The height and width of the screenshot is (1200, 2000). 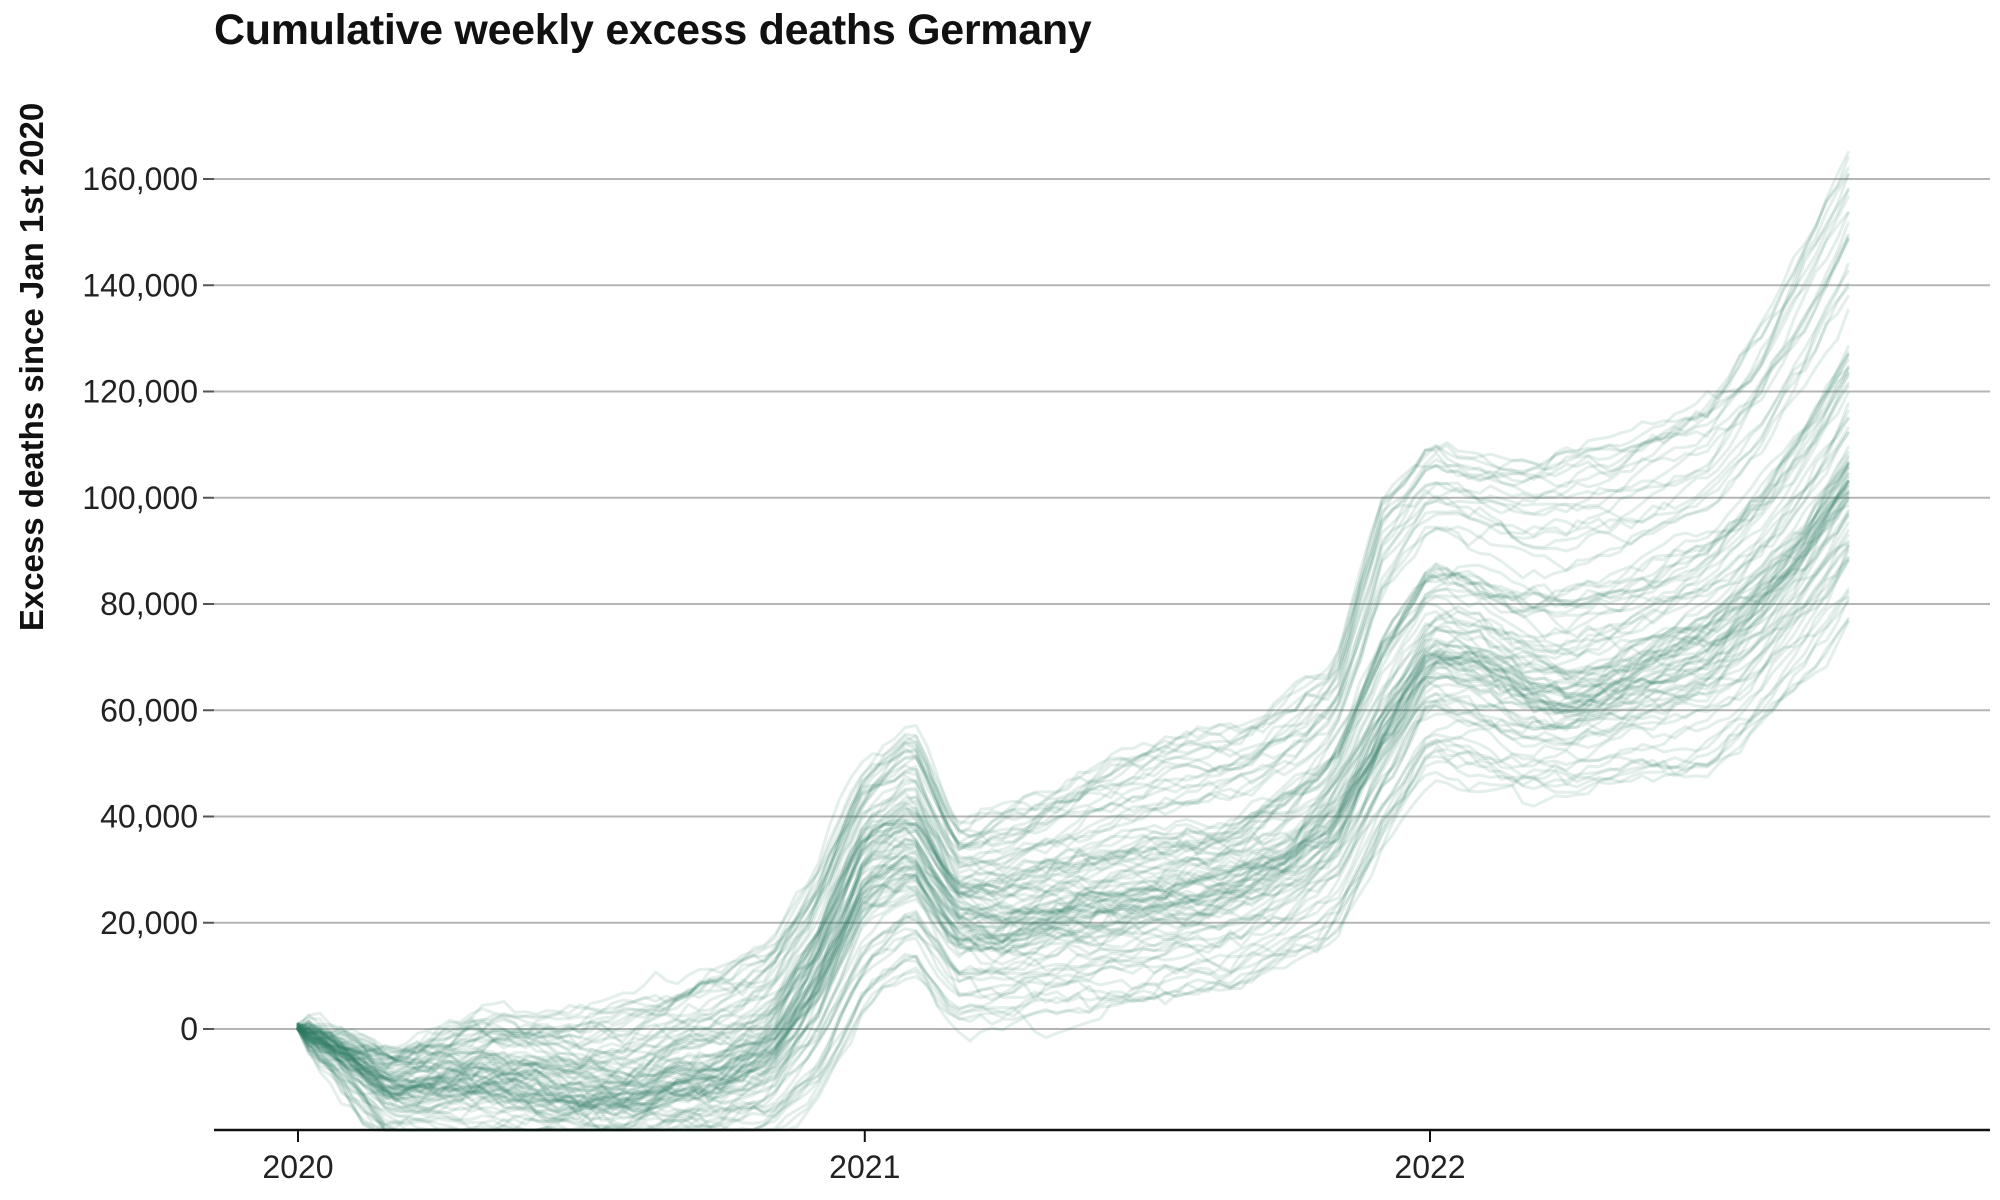 I want to click on x-tick-label: 2022, so click(x=1429, y=1167).